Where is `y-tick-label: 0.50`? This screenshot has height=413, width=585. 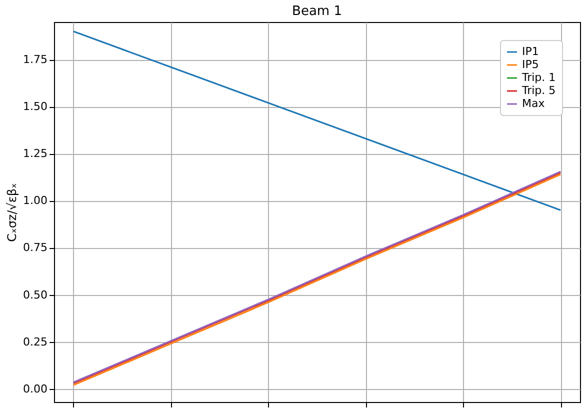 y-tick-label: 0.50 is located at coordinates (35, 295).